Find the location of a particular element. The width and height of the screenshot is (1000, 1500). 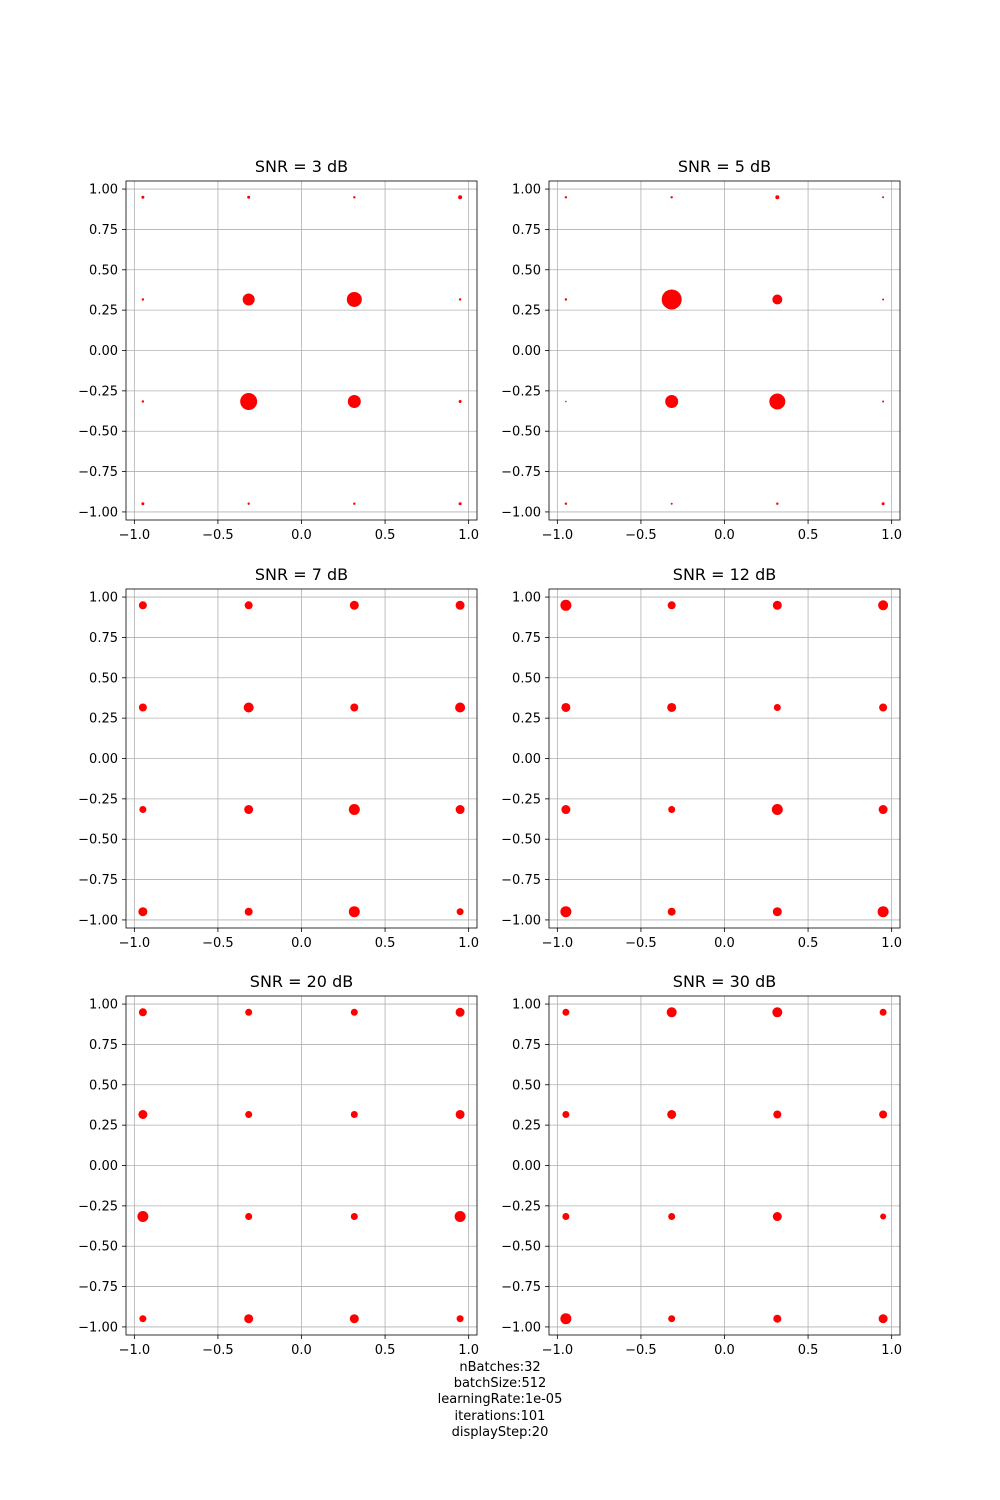

caption-iterations: iterations:101 is located at coordinates (500, 1416).